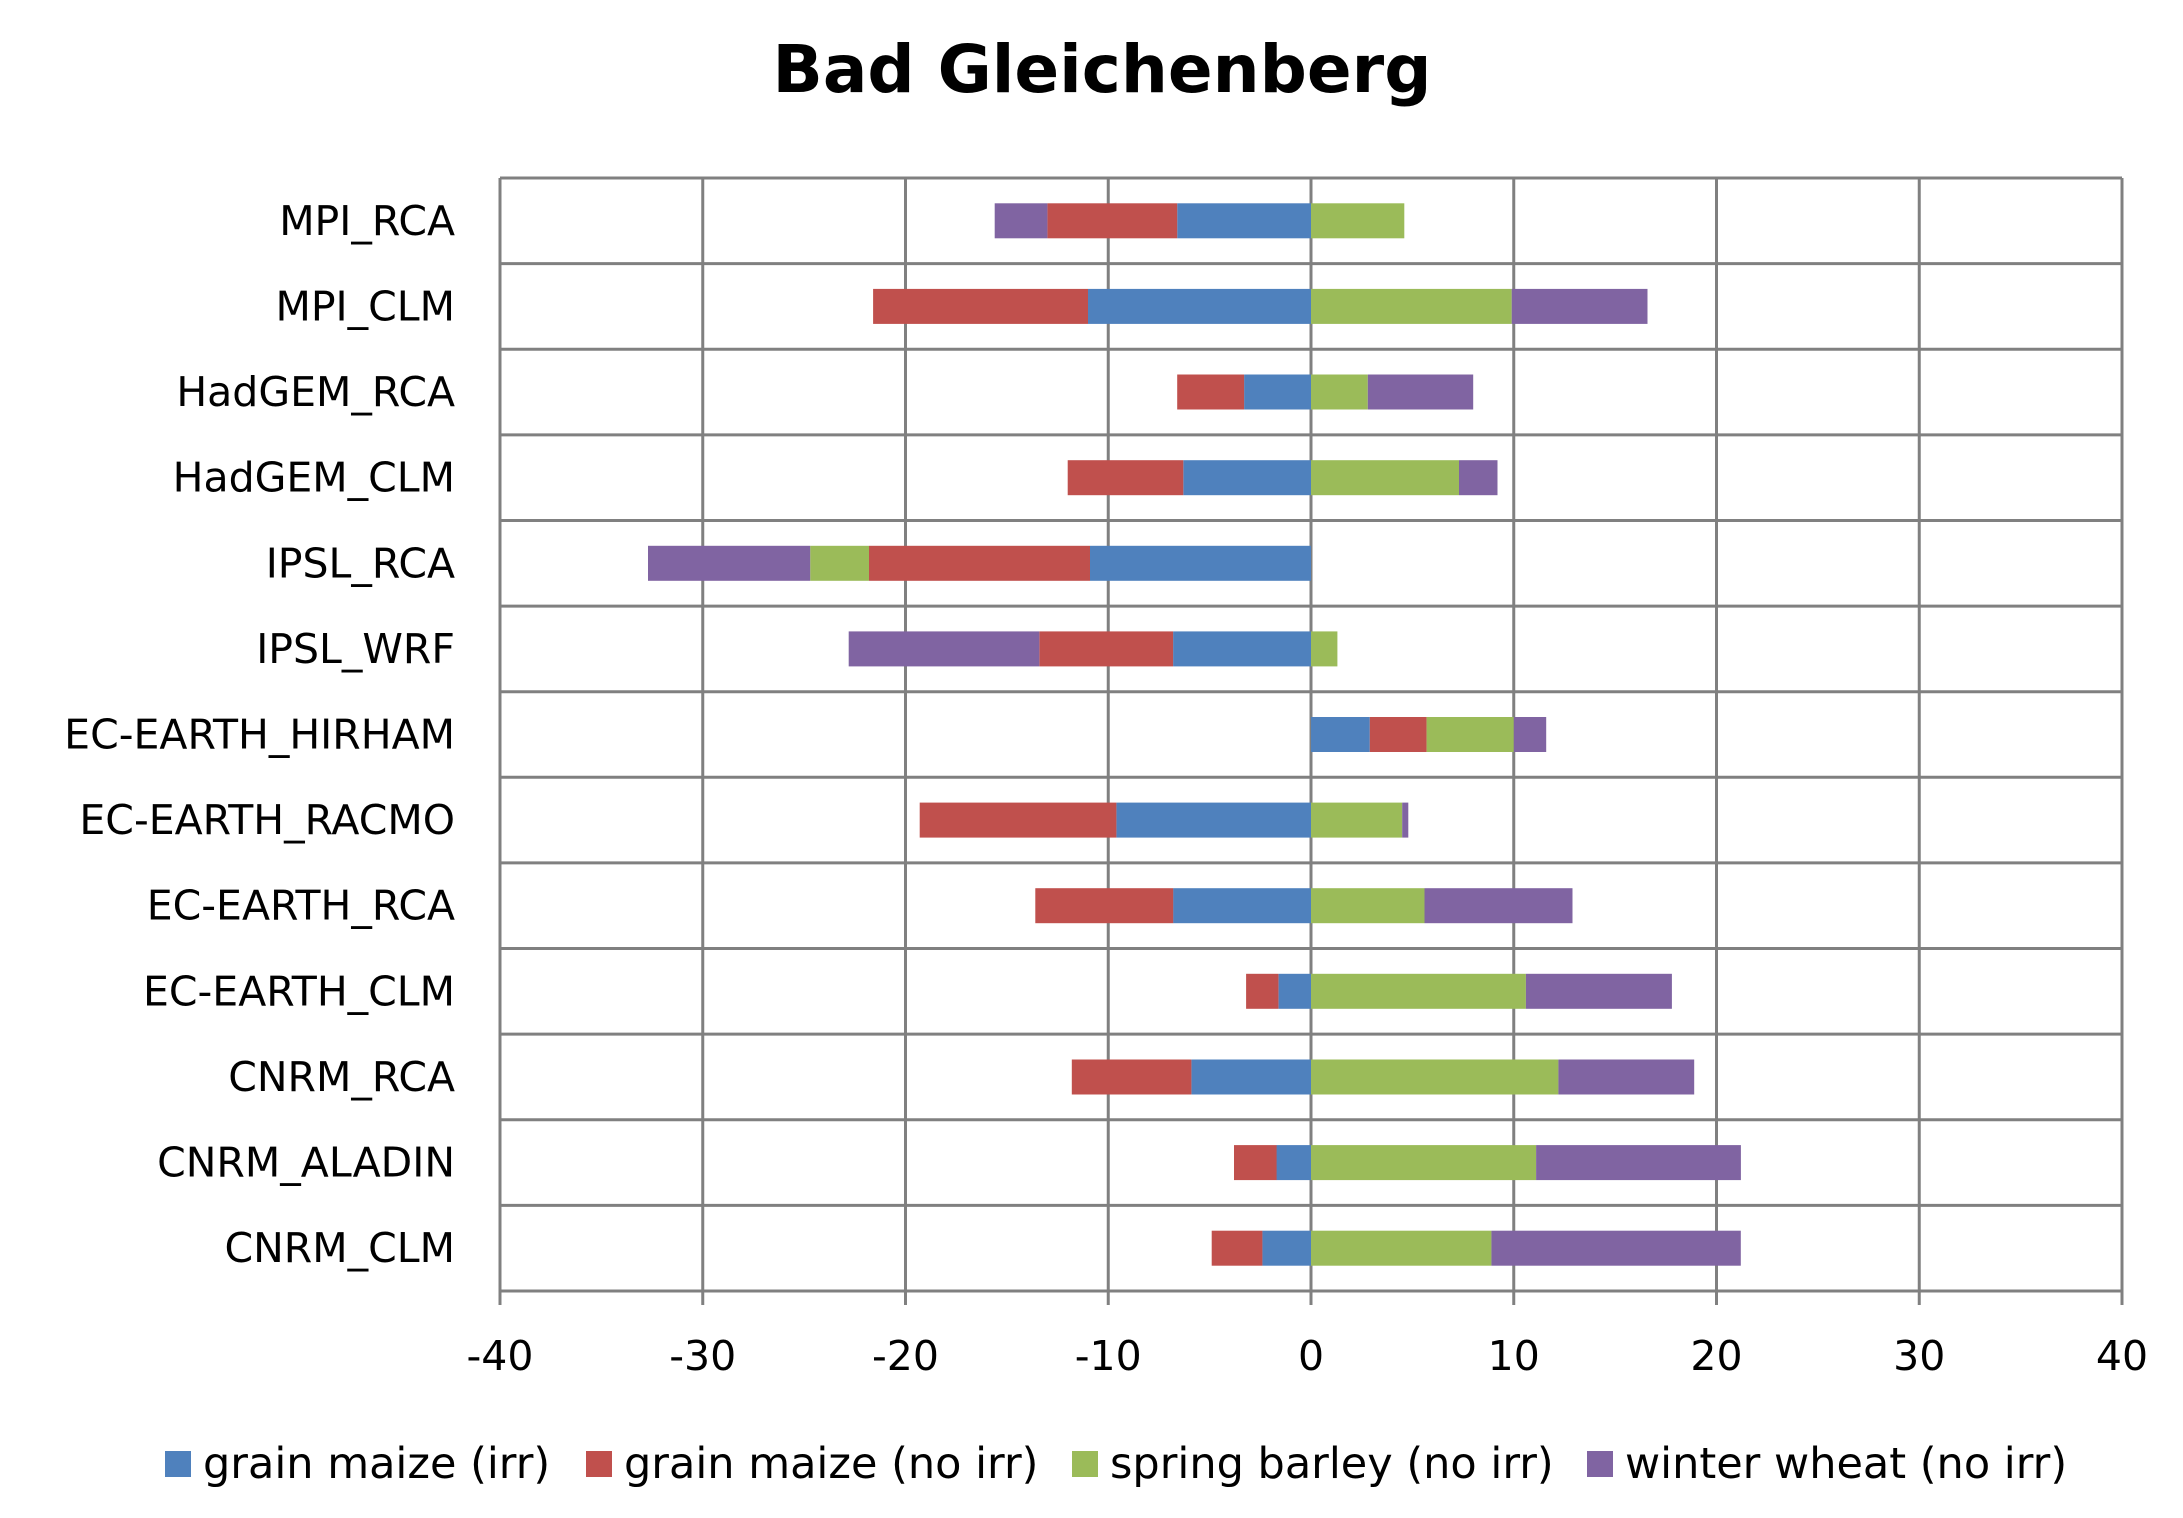 This screenshot has width=2183, height=1518. What do you see at coordinates (306, 1163) in the screenshot?
I see `category-label: CNRM_ALADIN` at bounding box center [306, 1163].